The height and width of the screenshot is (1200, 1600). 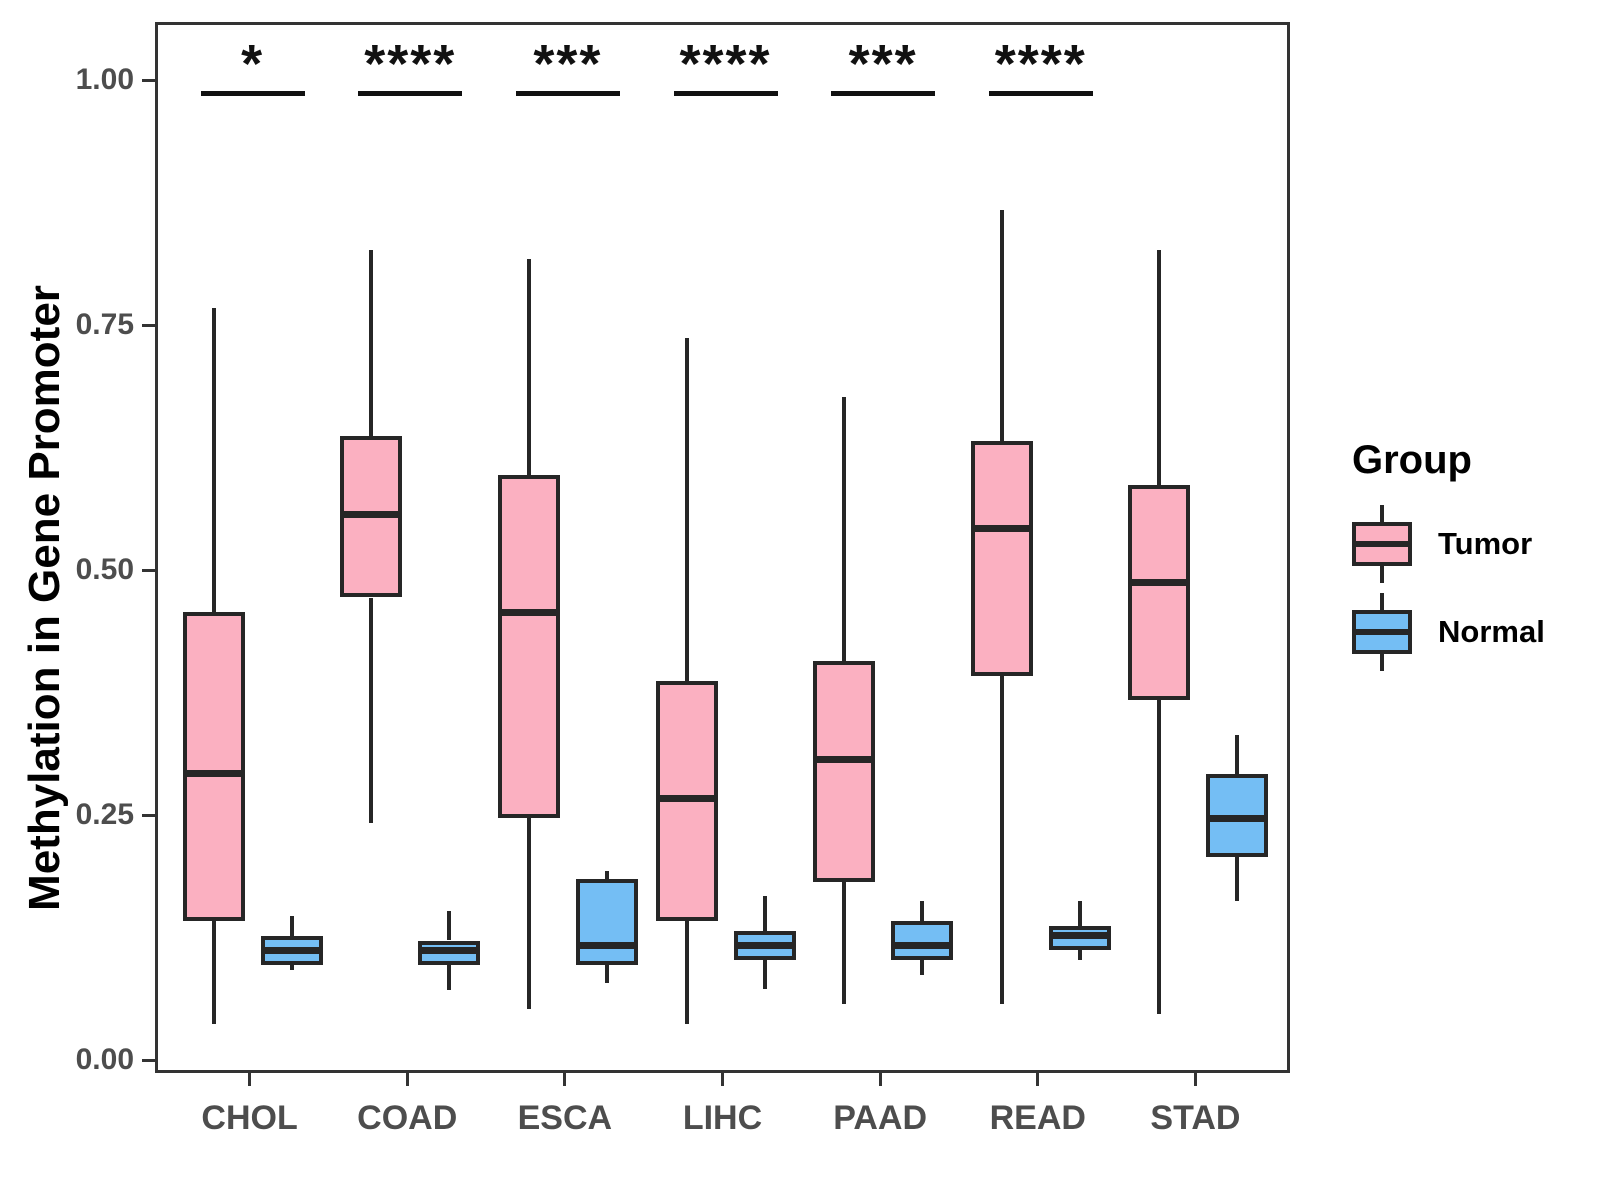 What do you see at coordinates (148, 325) in the screenshot?
I see `y-tick-mark-0.75` at bounding box center [148, 325].